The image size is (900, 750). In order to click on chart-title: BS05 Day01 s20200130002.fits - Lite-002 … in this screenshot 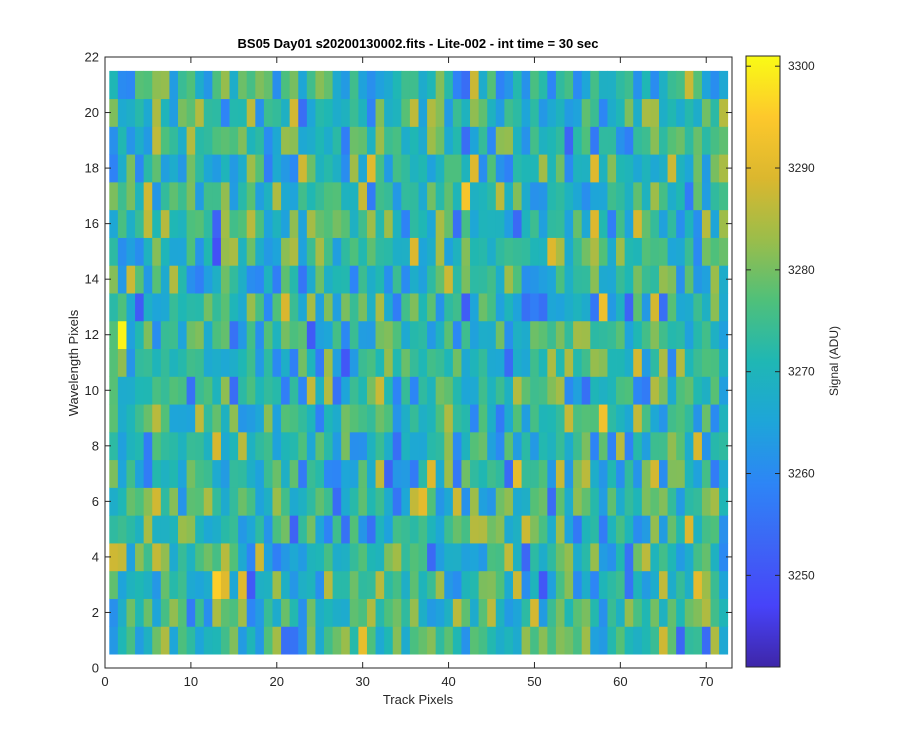, I will do `click(418, 43)`.